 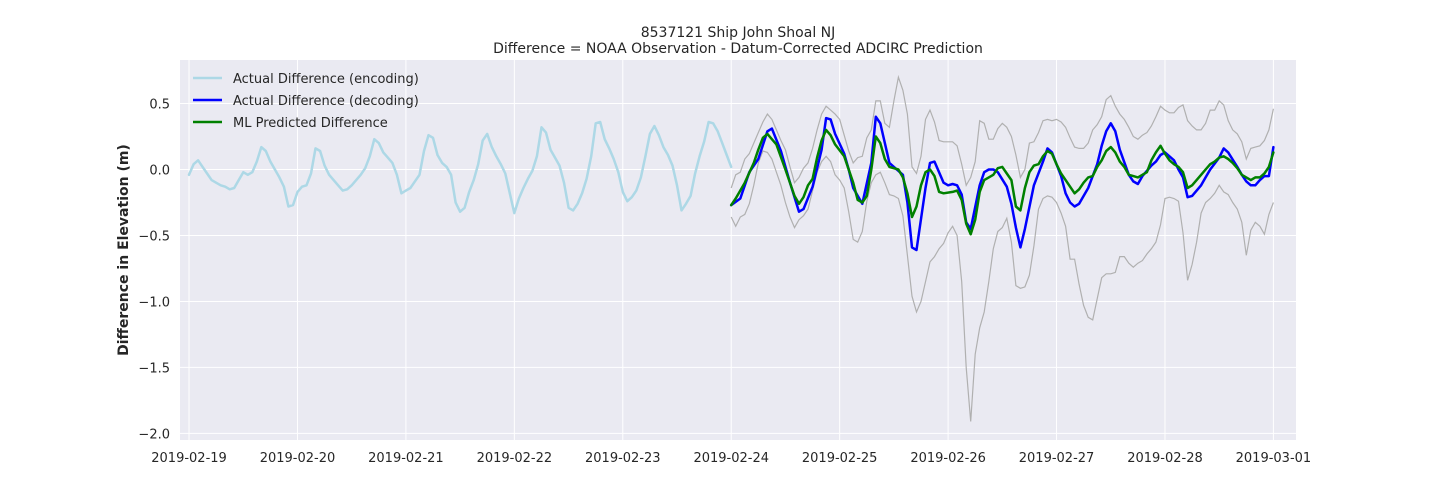 What do you see at coordinates (460, 167) in the screenshot?
I see `series-line-encoding` at bounding box center [460, 167].